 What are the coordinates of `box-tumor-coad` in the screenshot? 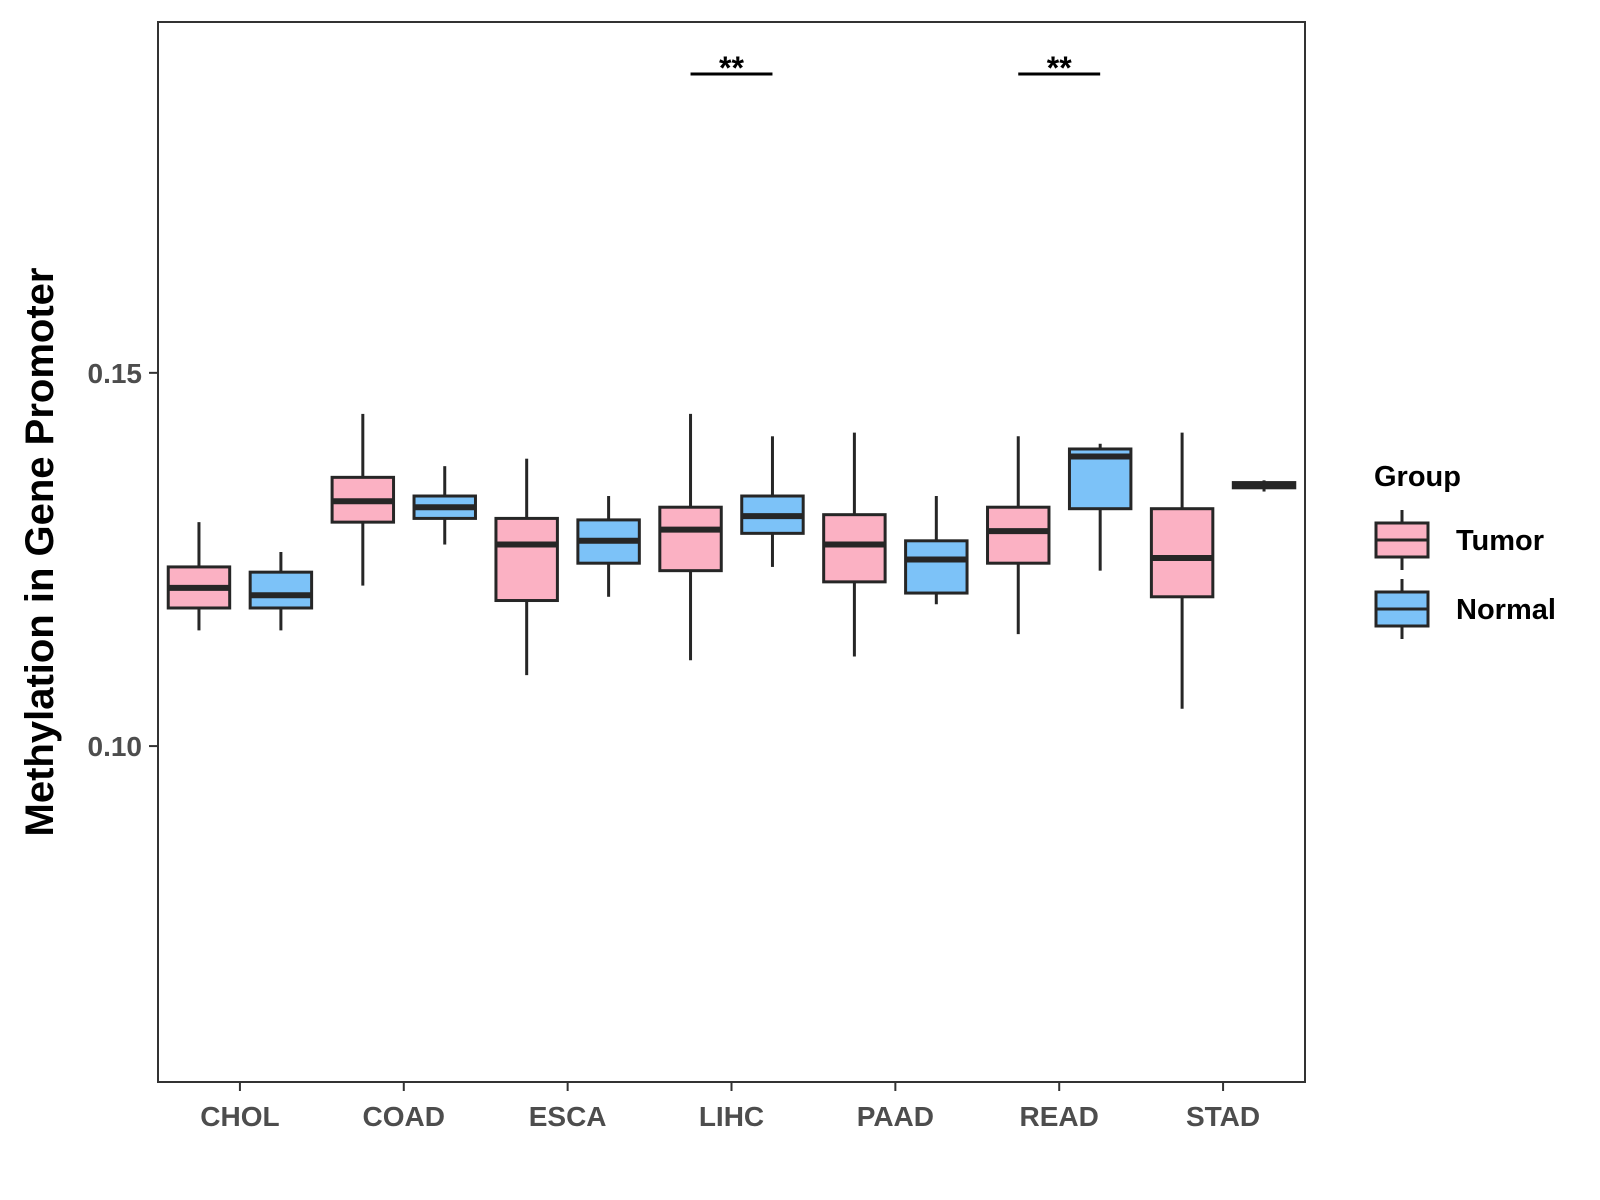 It's located at (363, 499).